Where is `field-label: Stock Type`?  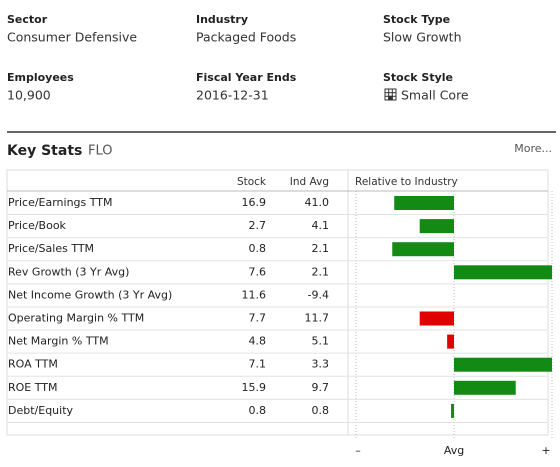
field-label: Stock Type is located at coordinates (416, 19).